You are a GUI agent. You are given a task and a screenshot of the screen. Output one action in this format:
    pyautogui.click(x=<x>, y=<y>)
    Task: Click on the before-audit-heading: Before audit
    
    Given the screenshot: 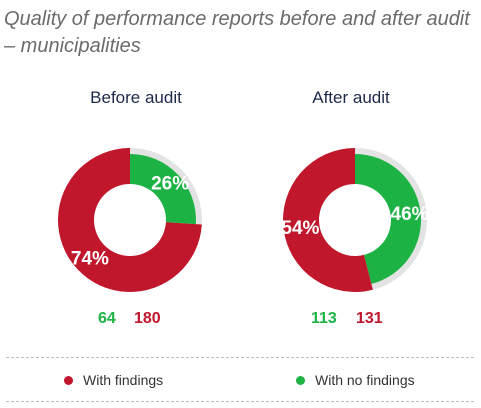 What is the action you would take?
    pyautogui.click(x=136, y=97)
    